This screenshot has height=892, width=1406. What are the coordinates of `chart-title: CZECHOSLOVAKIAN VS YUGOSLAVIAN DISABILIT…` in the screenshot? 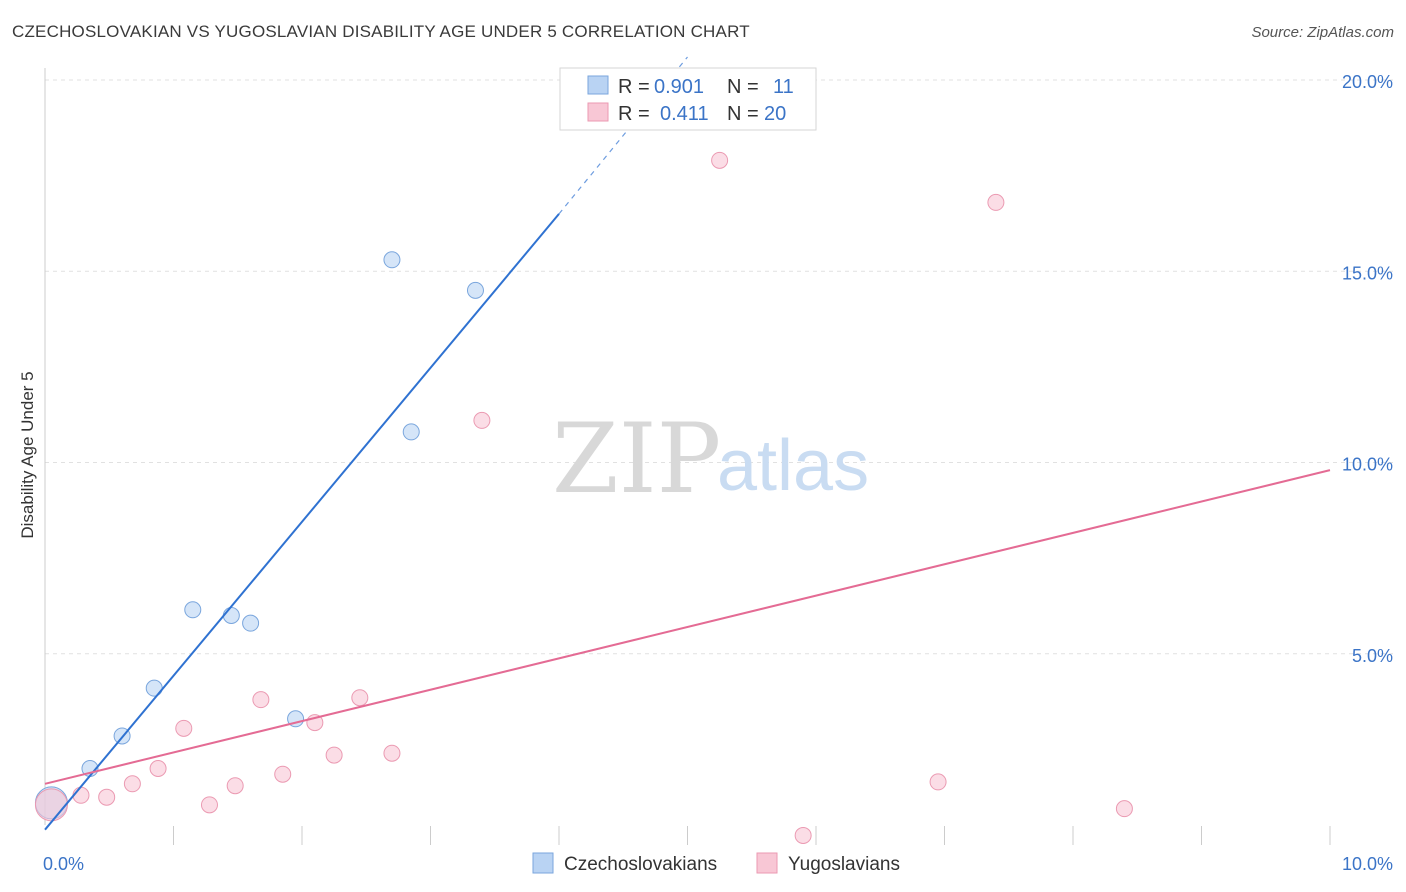 It's located at (381, 31).